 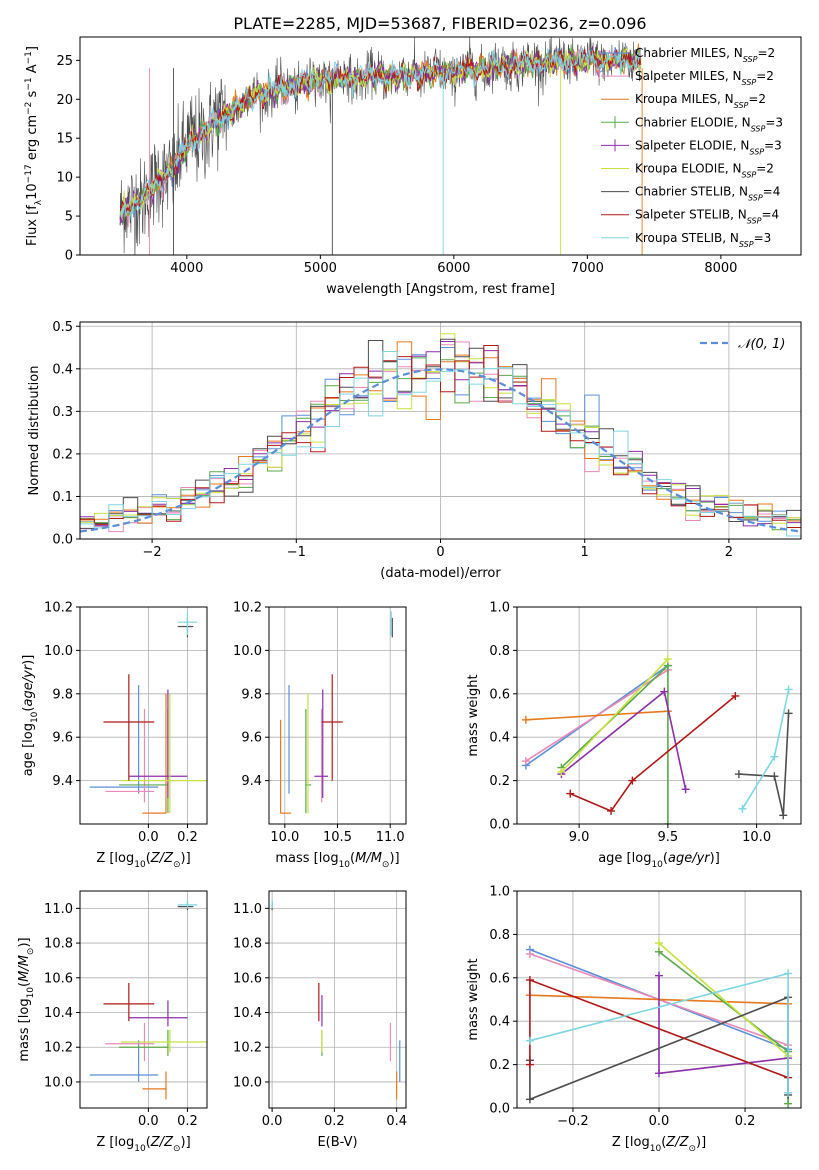 I want to click on y-axis-label: mass [log10(M/M⊙)], so click(x=26, y=999).